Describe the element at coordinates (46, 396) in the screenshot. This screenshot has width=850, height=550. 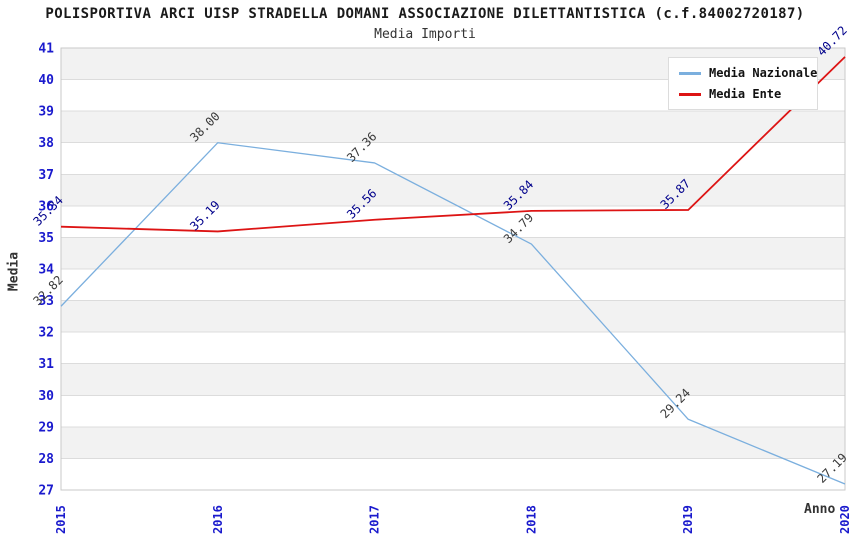
I see `y-tick-label: 30` at that location.